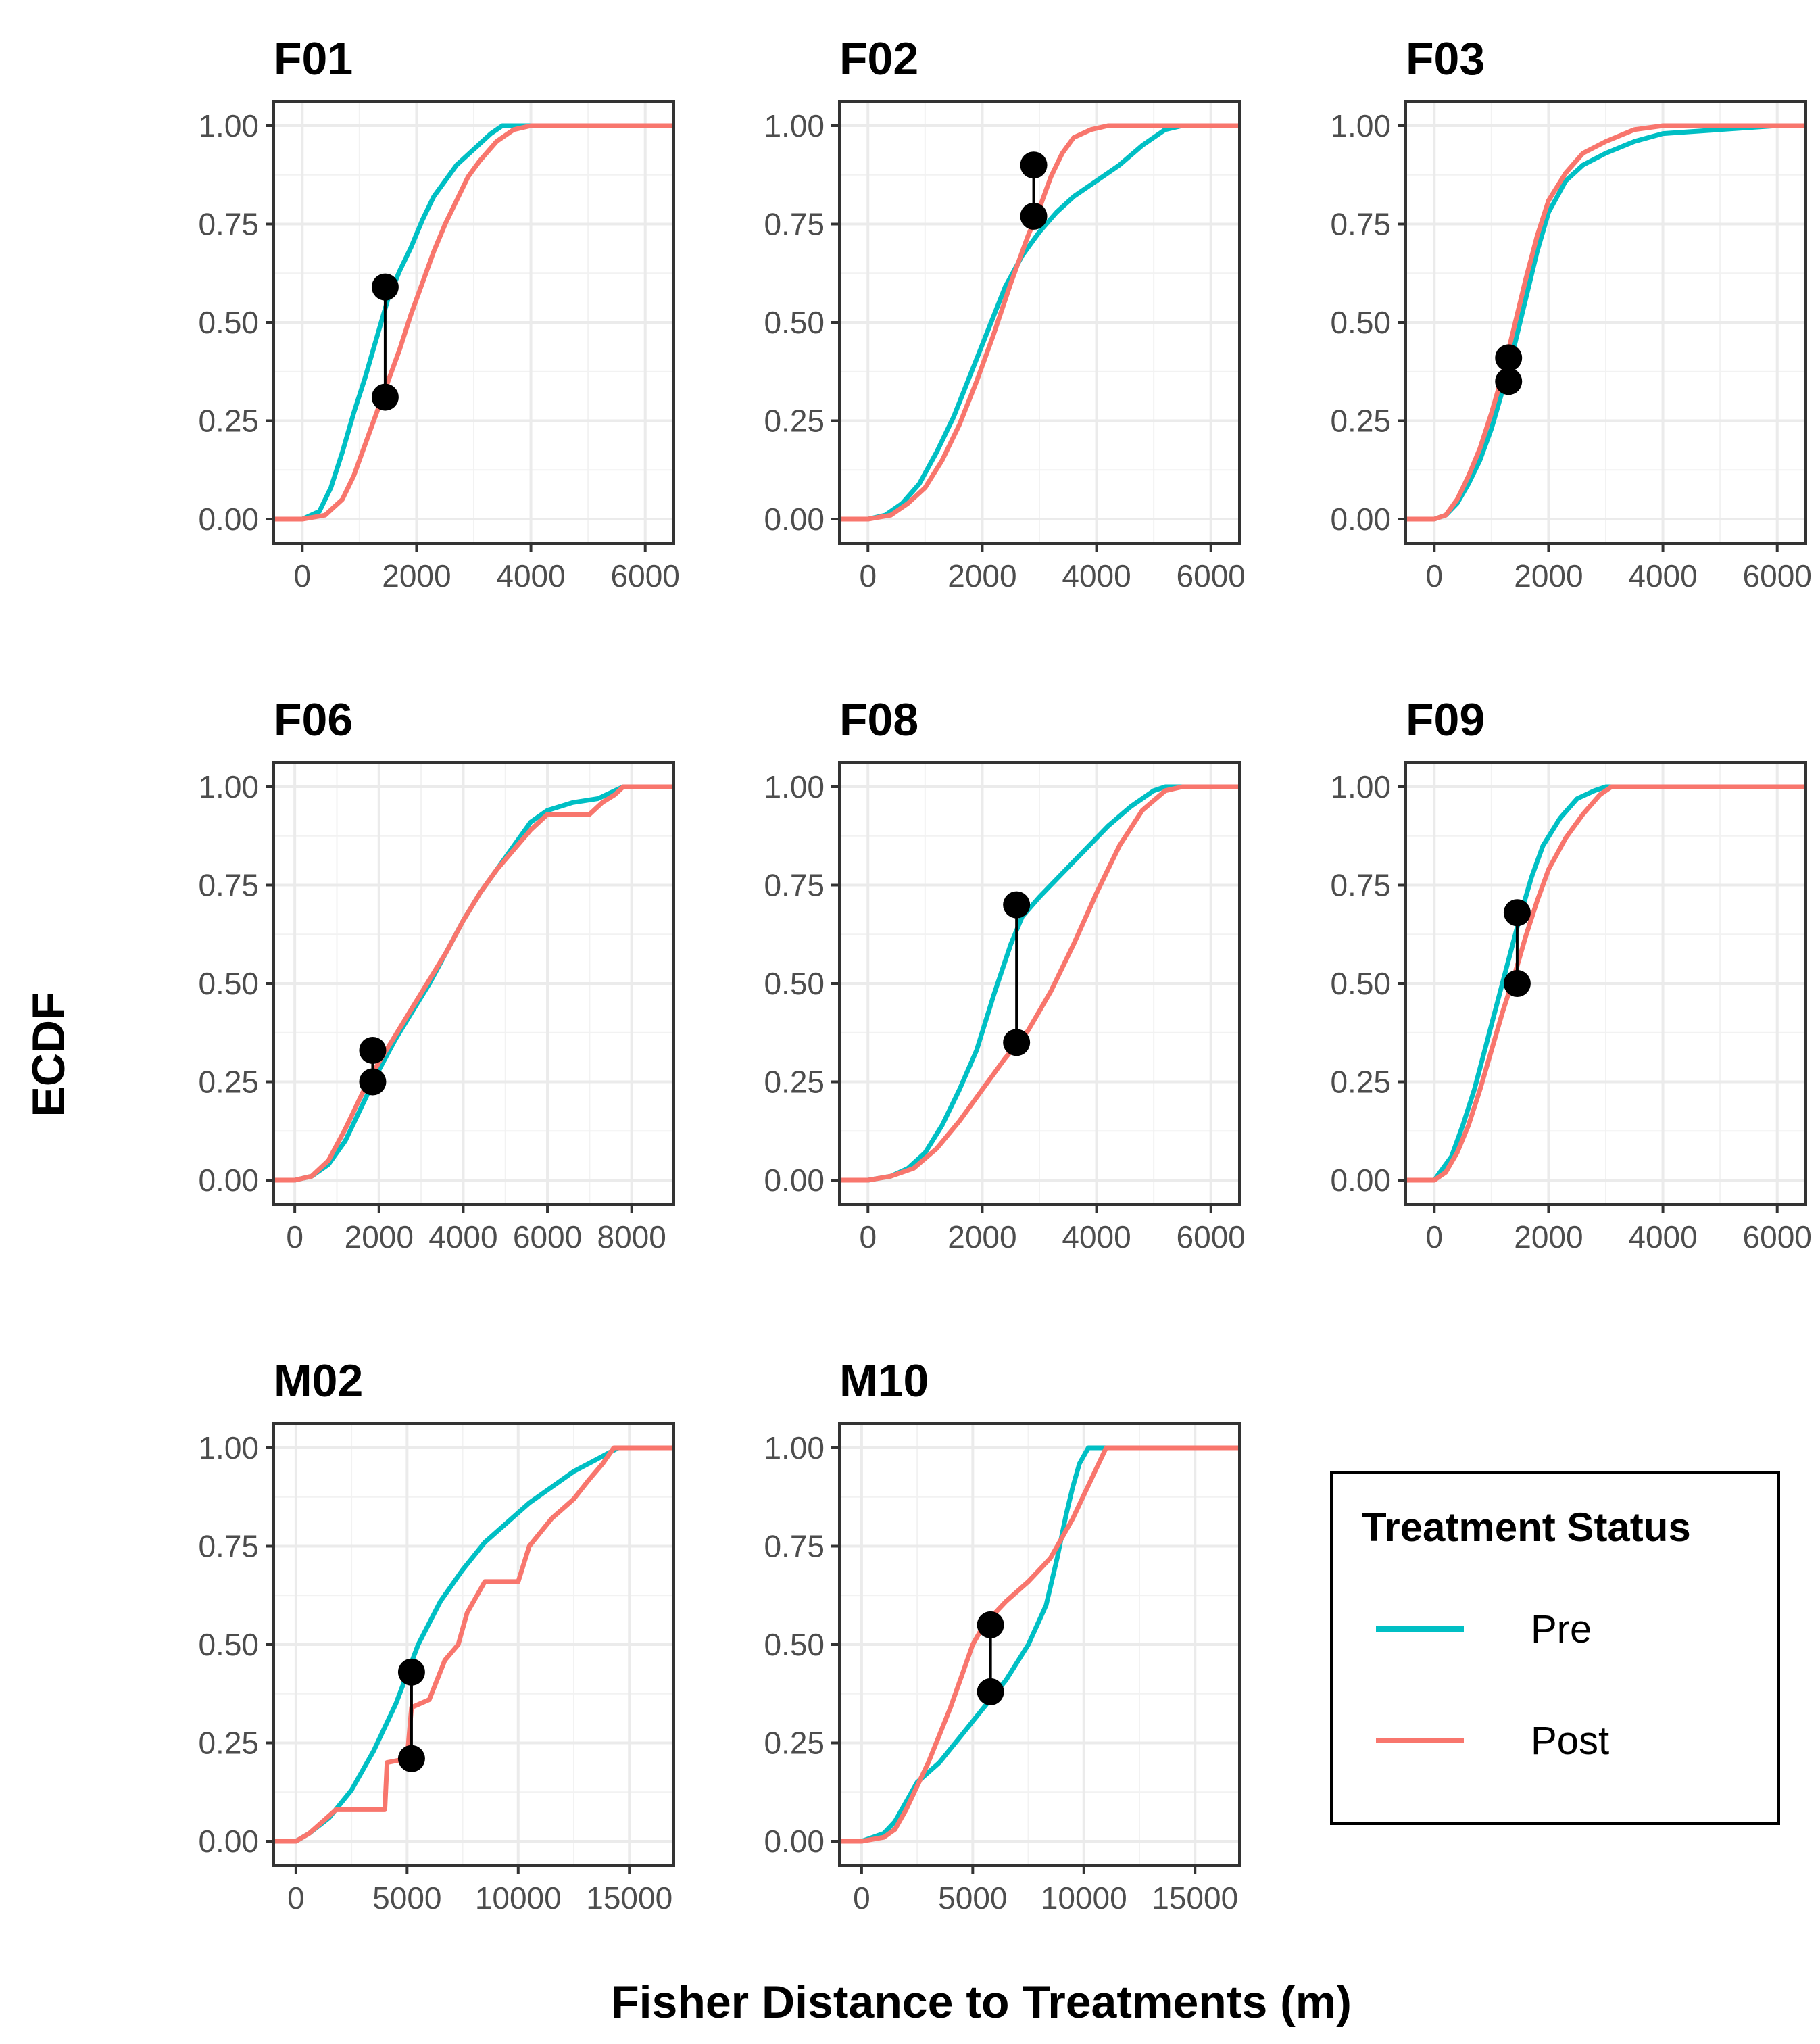 This screenshot has width=1820, height=2044. Describe the element at coordinates (972, 1898) in the screenshot. I see `x-tick-label: 5000` at that location.